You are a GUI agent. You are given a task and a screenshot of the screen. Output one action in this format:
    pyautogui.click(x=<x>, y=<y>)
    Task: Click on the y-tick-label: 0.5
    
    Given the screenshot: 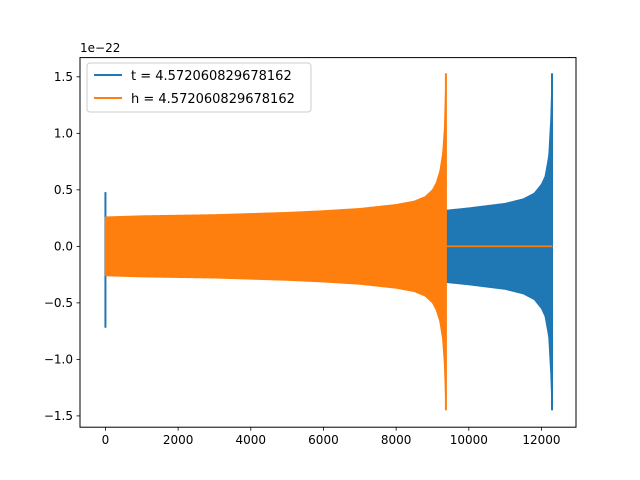 What is the action you would take?
    pyautogui.click(x=63, y=190)
    